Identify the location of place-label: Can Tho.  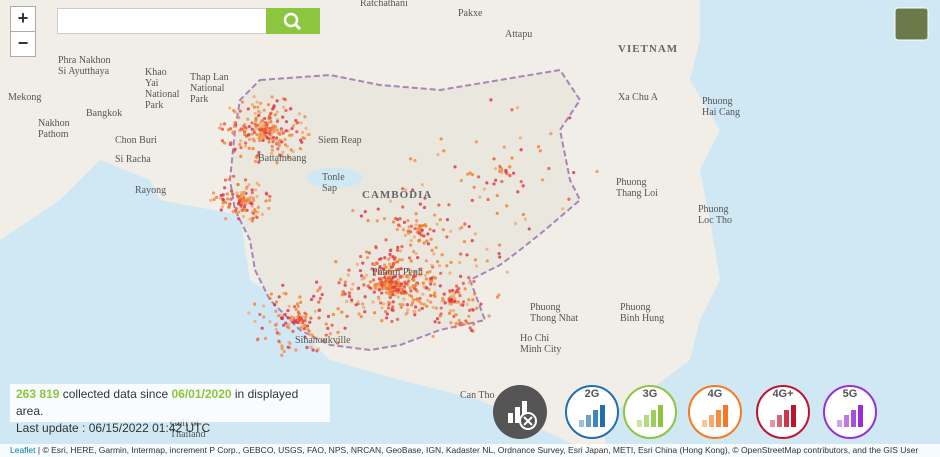
(477, 395).